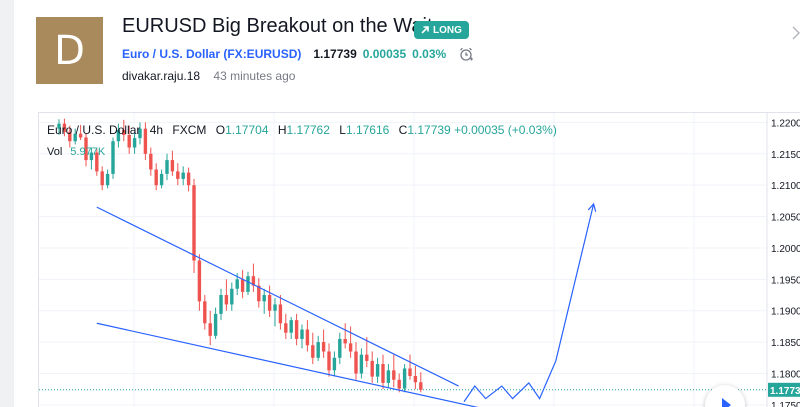 Image resolution: width=800 pixels, height=407 pixels. I want to click on lower-trendline, so click(287, 364).